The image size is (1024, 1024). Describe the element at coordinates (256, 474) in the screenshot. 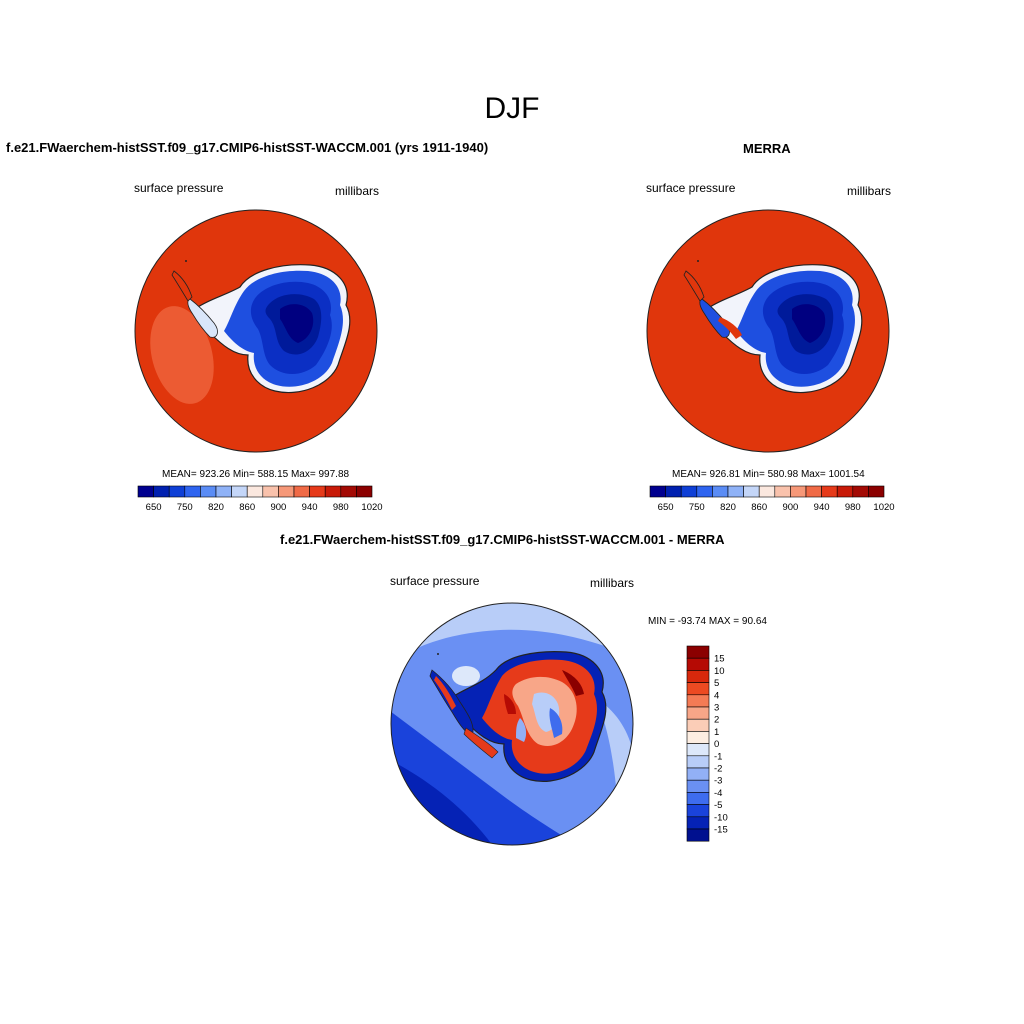

I see `model-stats: MEAN= 923.26 Min= 588.15 Max= 997.88` at that location.